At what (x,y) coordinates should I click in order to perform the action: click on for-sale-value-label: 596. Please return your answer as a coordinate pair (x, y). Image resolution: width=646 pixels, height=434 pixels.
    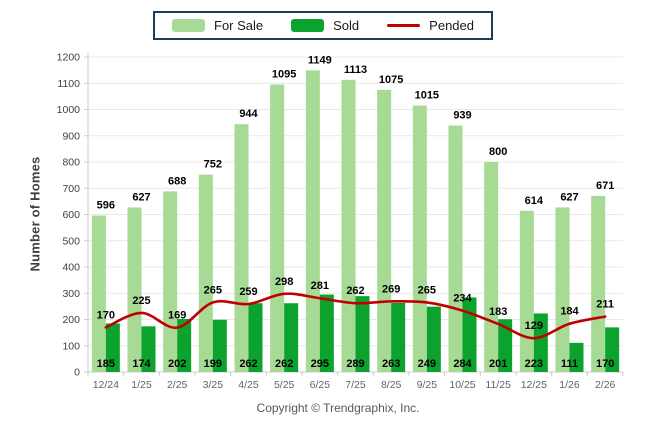
    Looking at the image, I should click on (106, 206).